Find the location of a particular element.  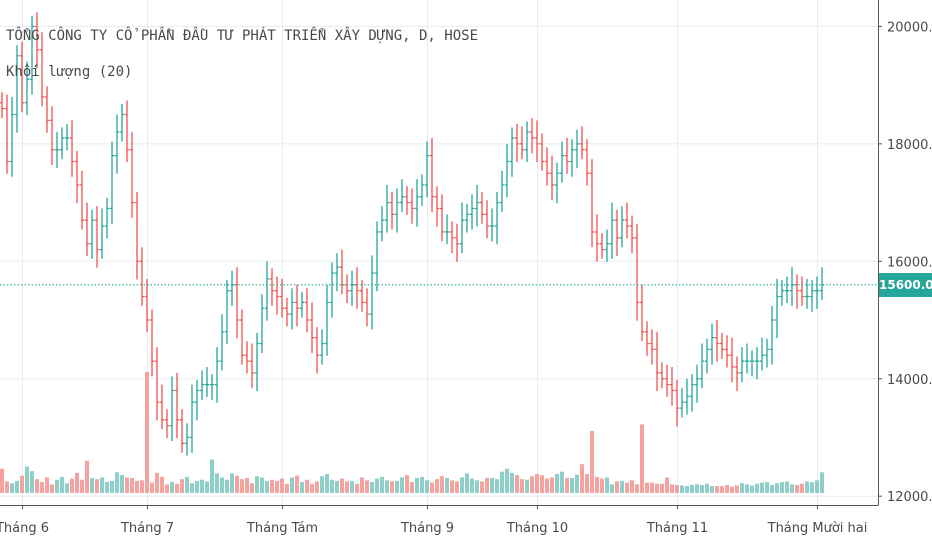

x-tick-label: Tháng Mười hai is located at coordinates (817, 528).